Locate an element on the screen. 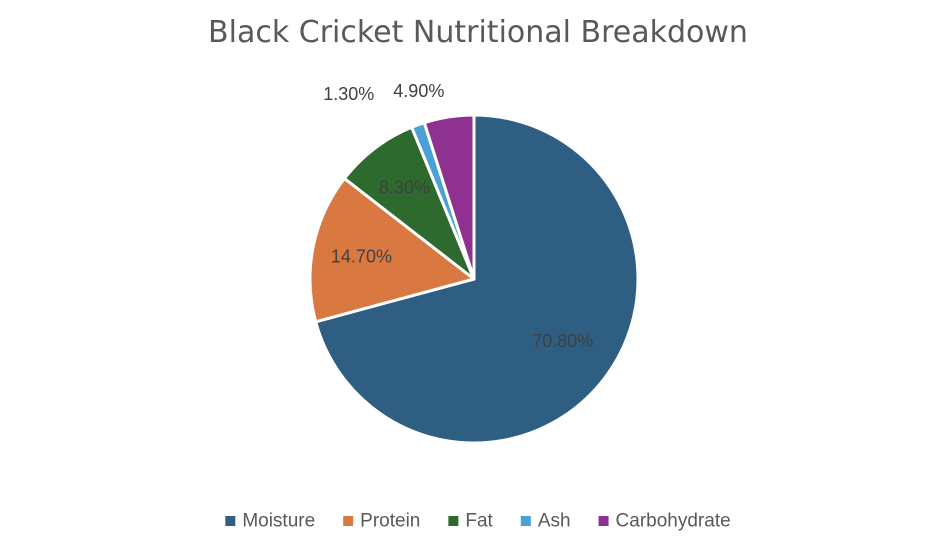 Image resolution: width=941 pixels, height=547 pixels. pie-slice-carbohydrate is located at coordinates (449, 197).